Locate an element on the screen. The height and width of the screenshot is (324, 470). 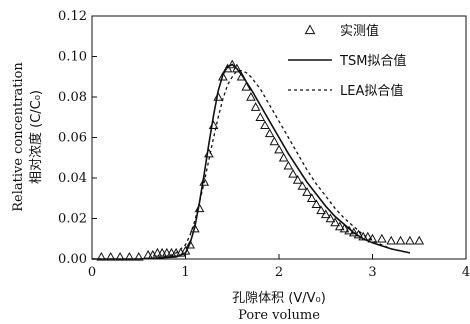
x-tick-label: 2 is located at coordinates (279, 272).